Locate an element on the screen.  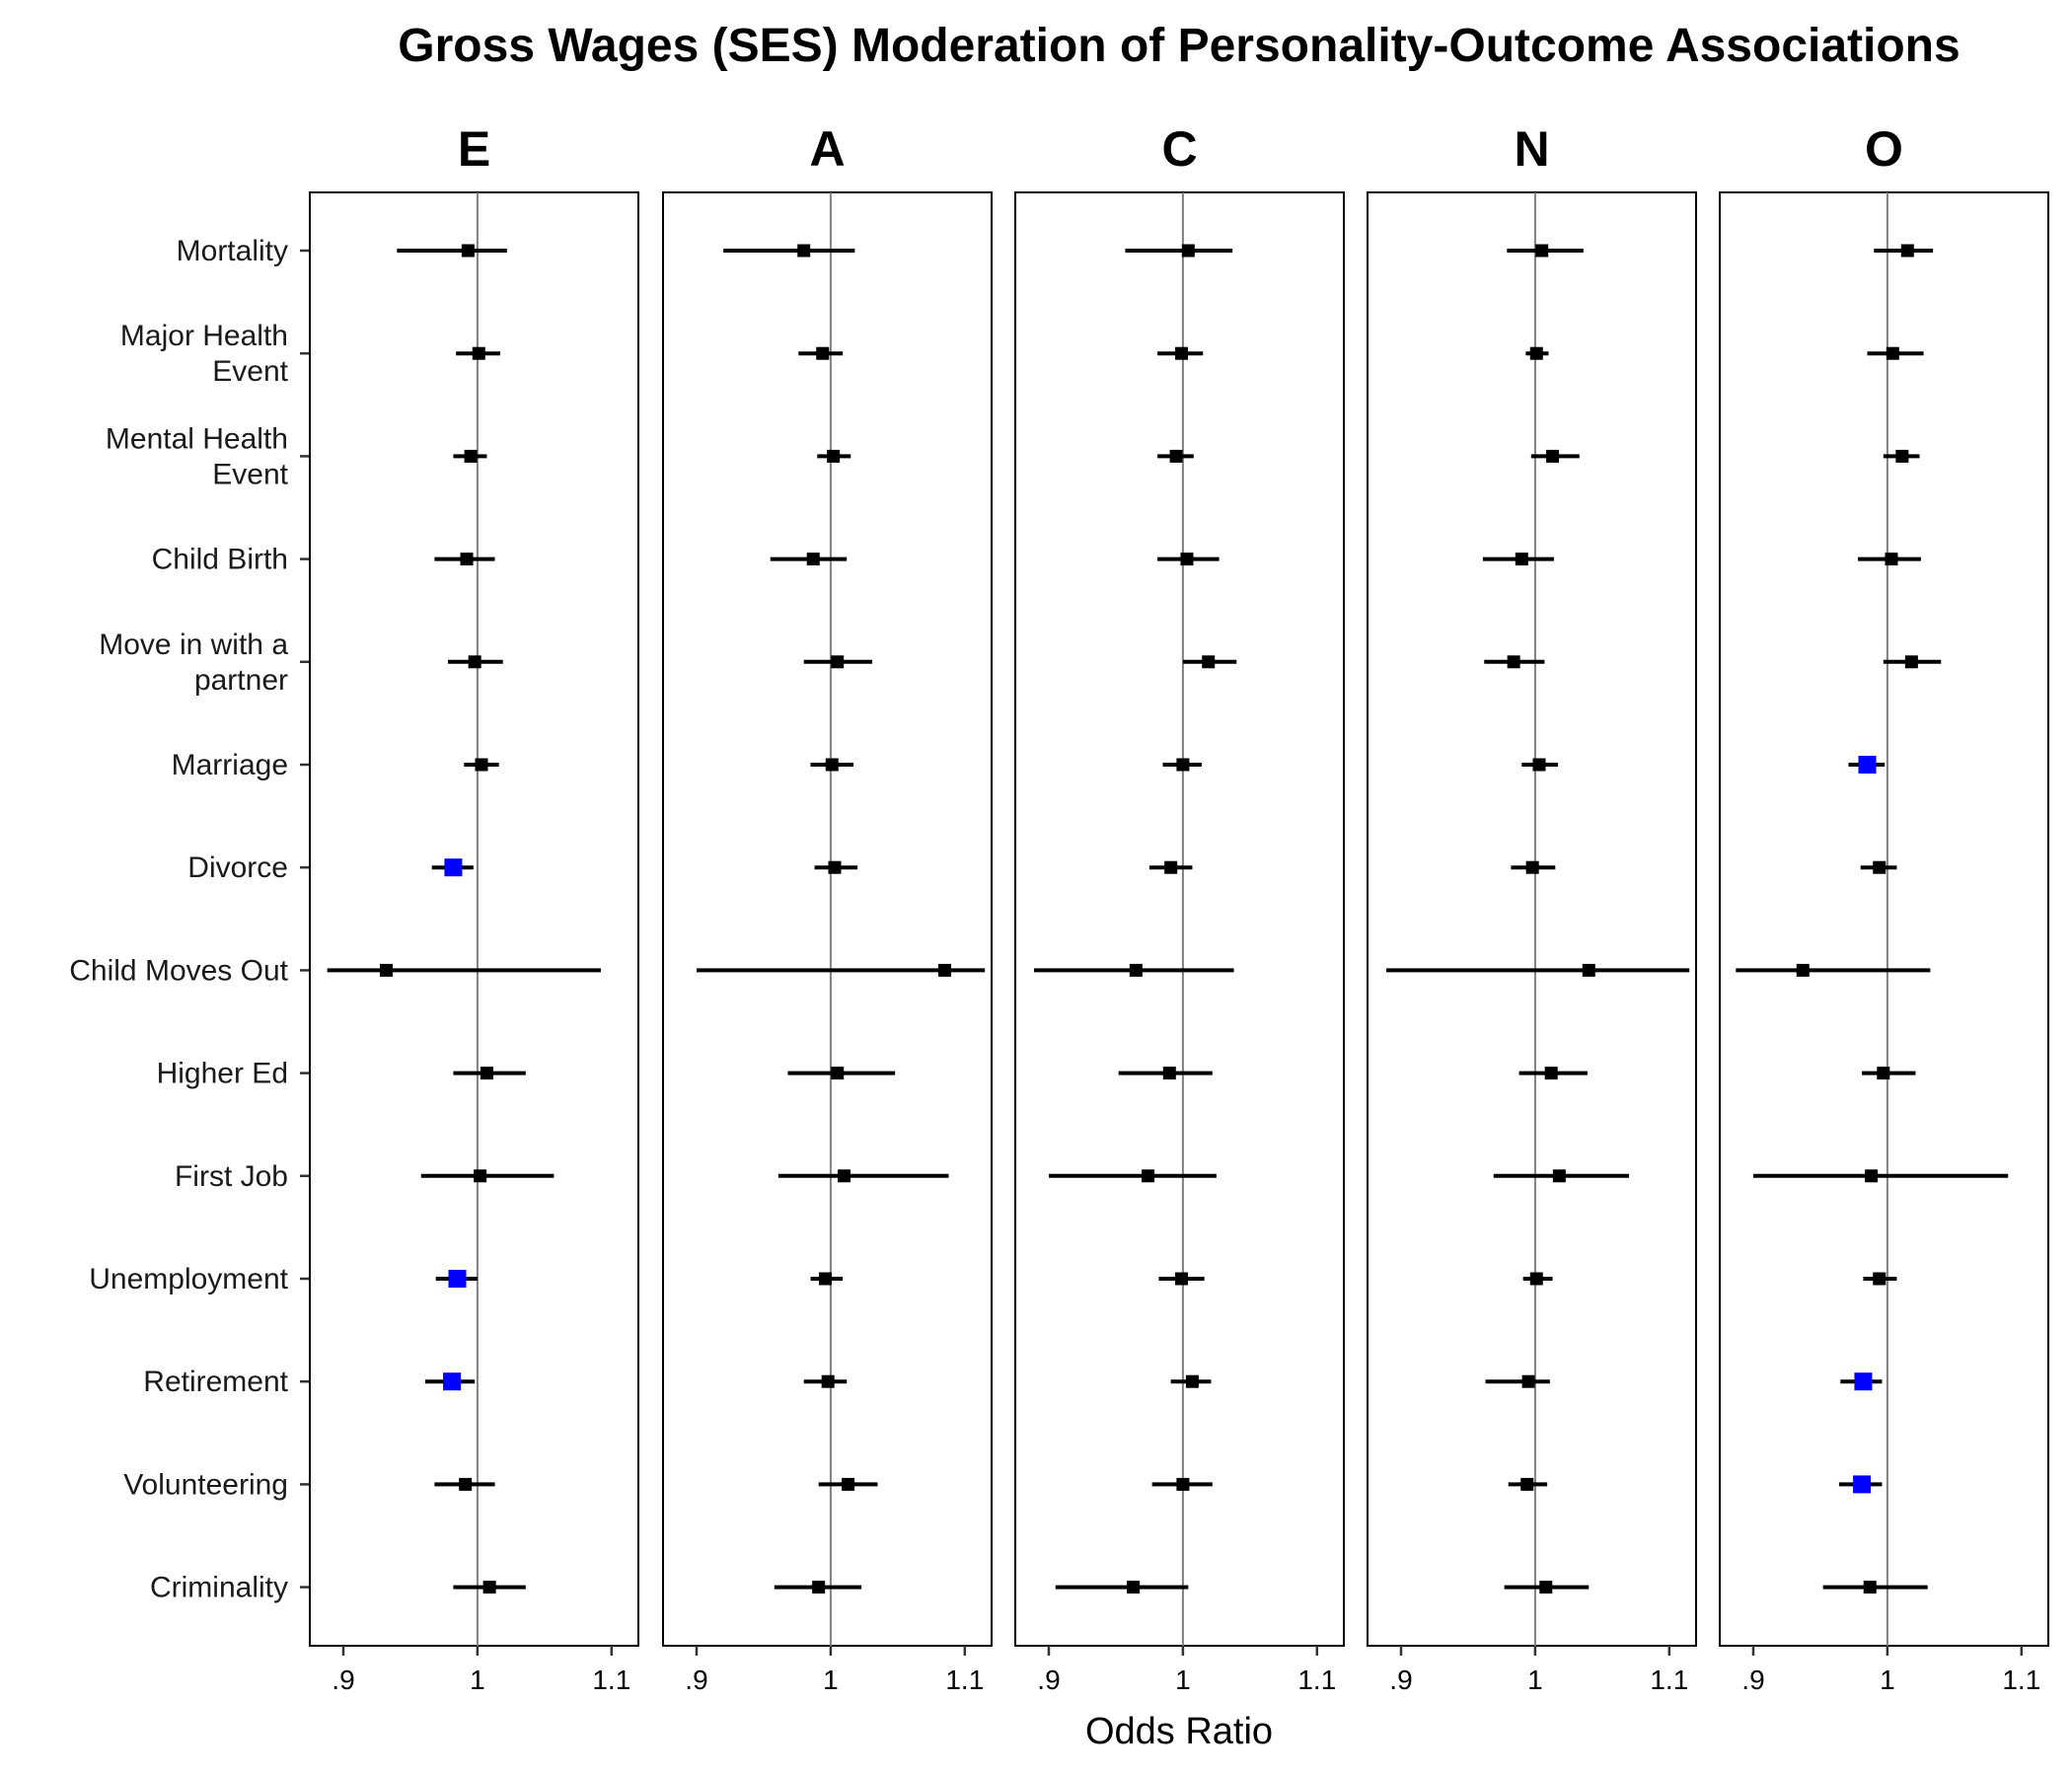
y-tick-label-line: Mortality is located at coordinates (233, 251).